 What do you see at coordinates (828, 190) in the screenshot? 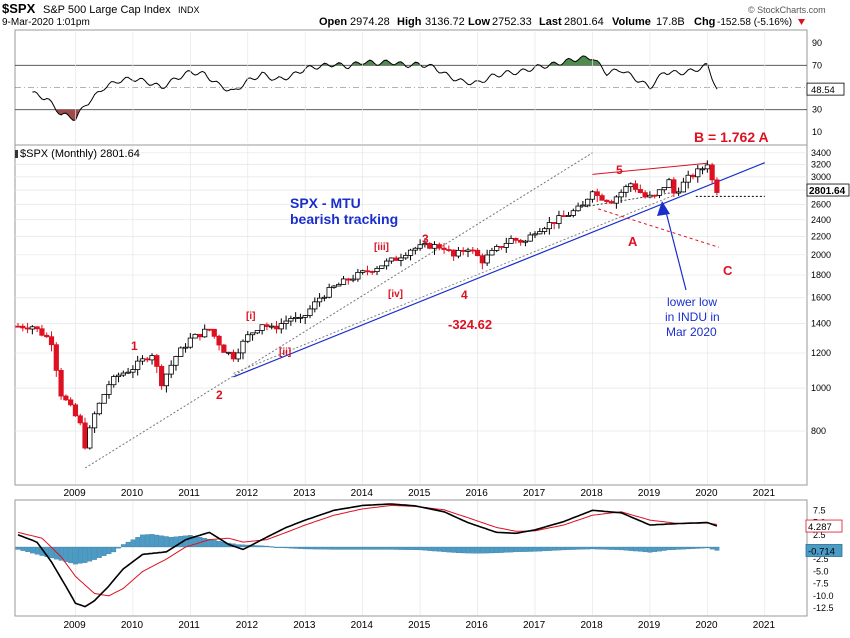
I see `last-price-tag` at bounding box center [828, 190].